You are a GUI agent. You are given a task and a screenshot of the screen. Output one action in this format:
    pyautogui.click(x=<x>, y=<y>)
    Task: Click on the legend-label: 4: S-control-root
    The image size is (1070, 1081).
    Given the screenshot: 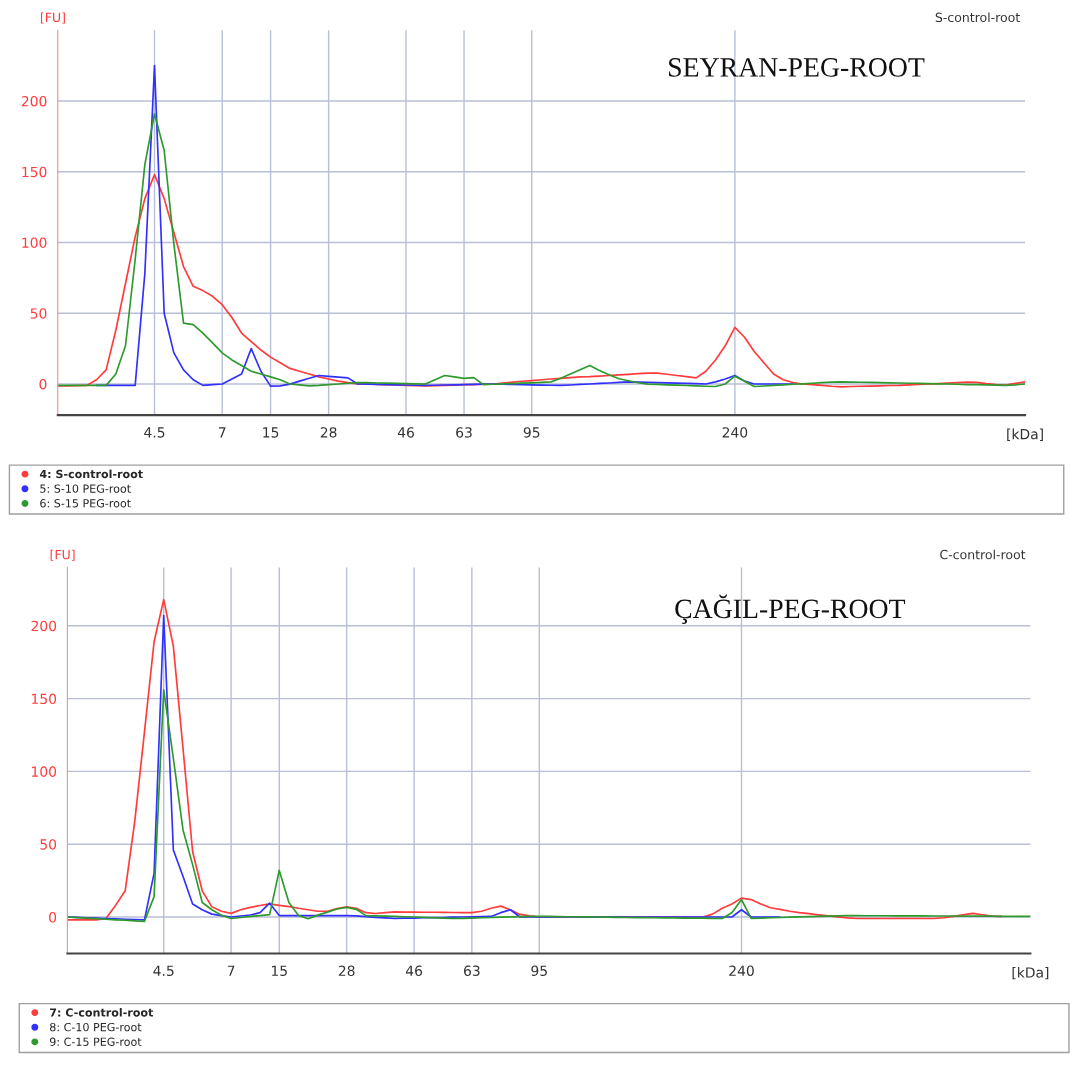 What is the action you would take?
    pyautogui.click(x=91, y=474)
    